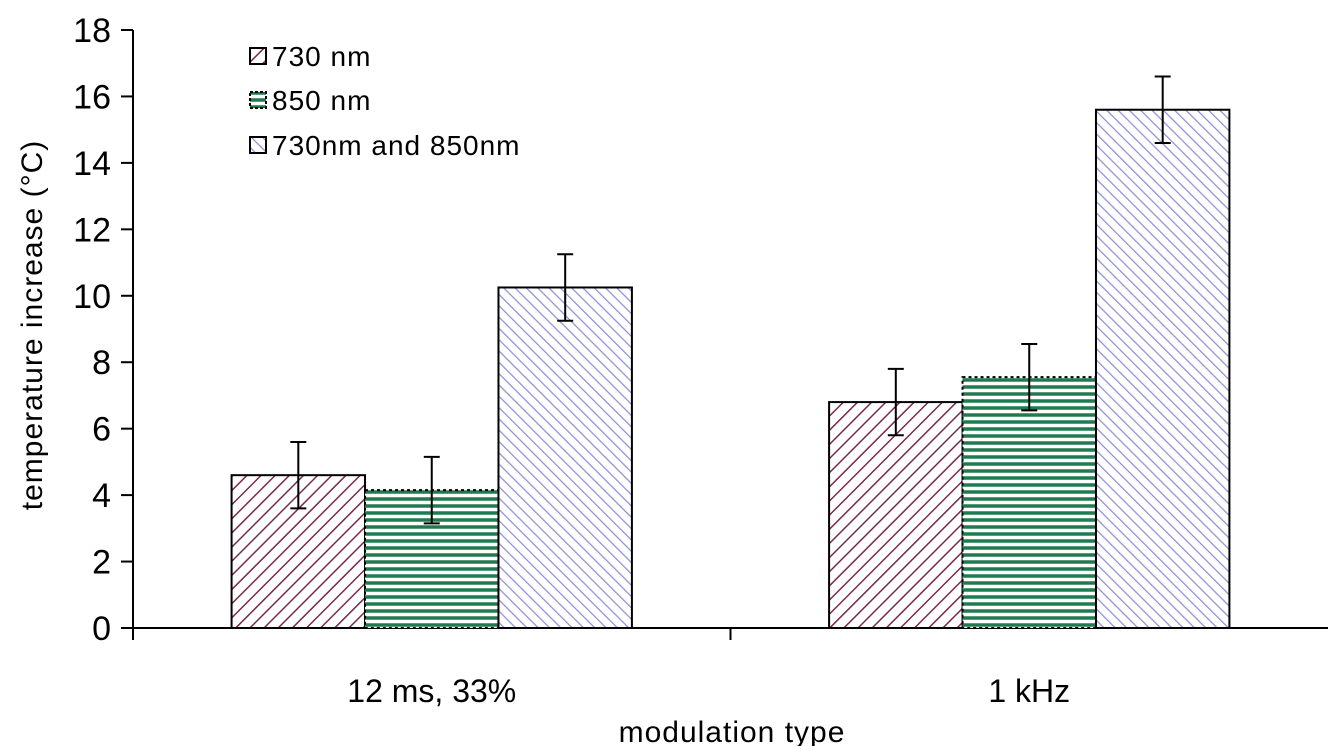 The image size is (1328, 746). I want to click on x-axis-title: modulation type, so click(732, 731).